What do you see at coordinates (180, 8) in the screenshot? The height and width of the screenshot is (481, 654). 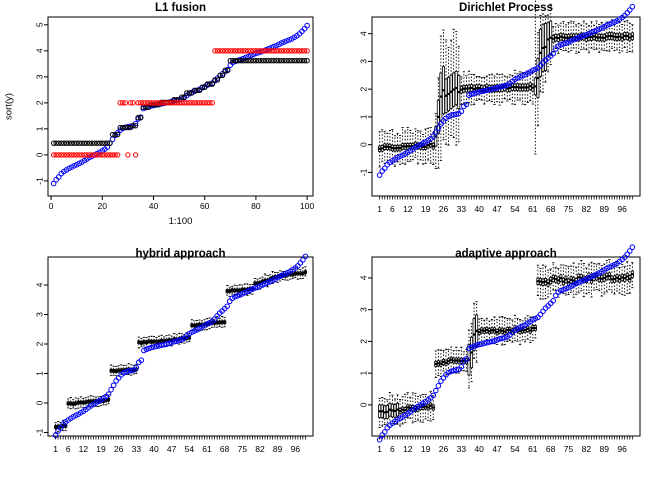 I see `panel-title-l1-fusion: L1 fusion` at bounding box center [180, 8].